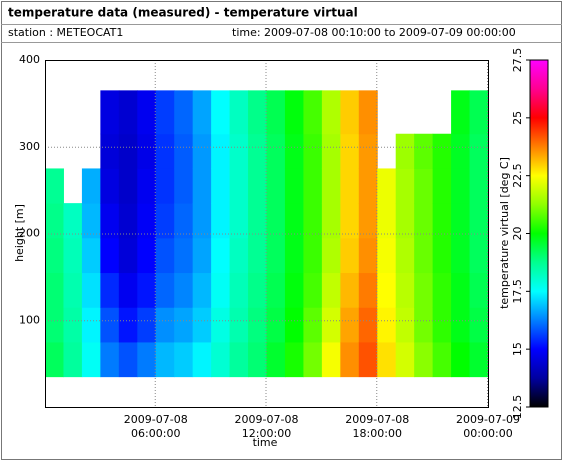 The height and width of the screenshot is (462, 564). What do you see at coordinates (517, 118) in the screenshot?
I see `colorbar-tick-label: 25` at bounding box center [517, 118].